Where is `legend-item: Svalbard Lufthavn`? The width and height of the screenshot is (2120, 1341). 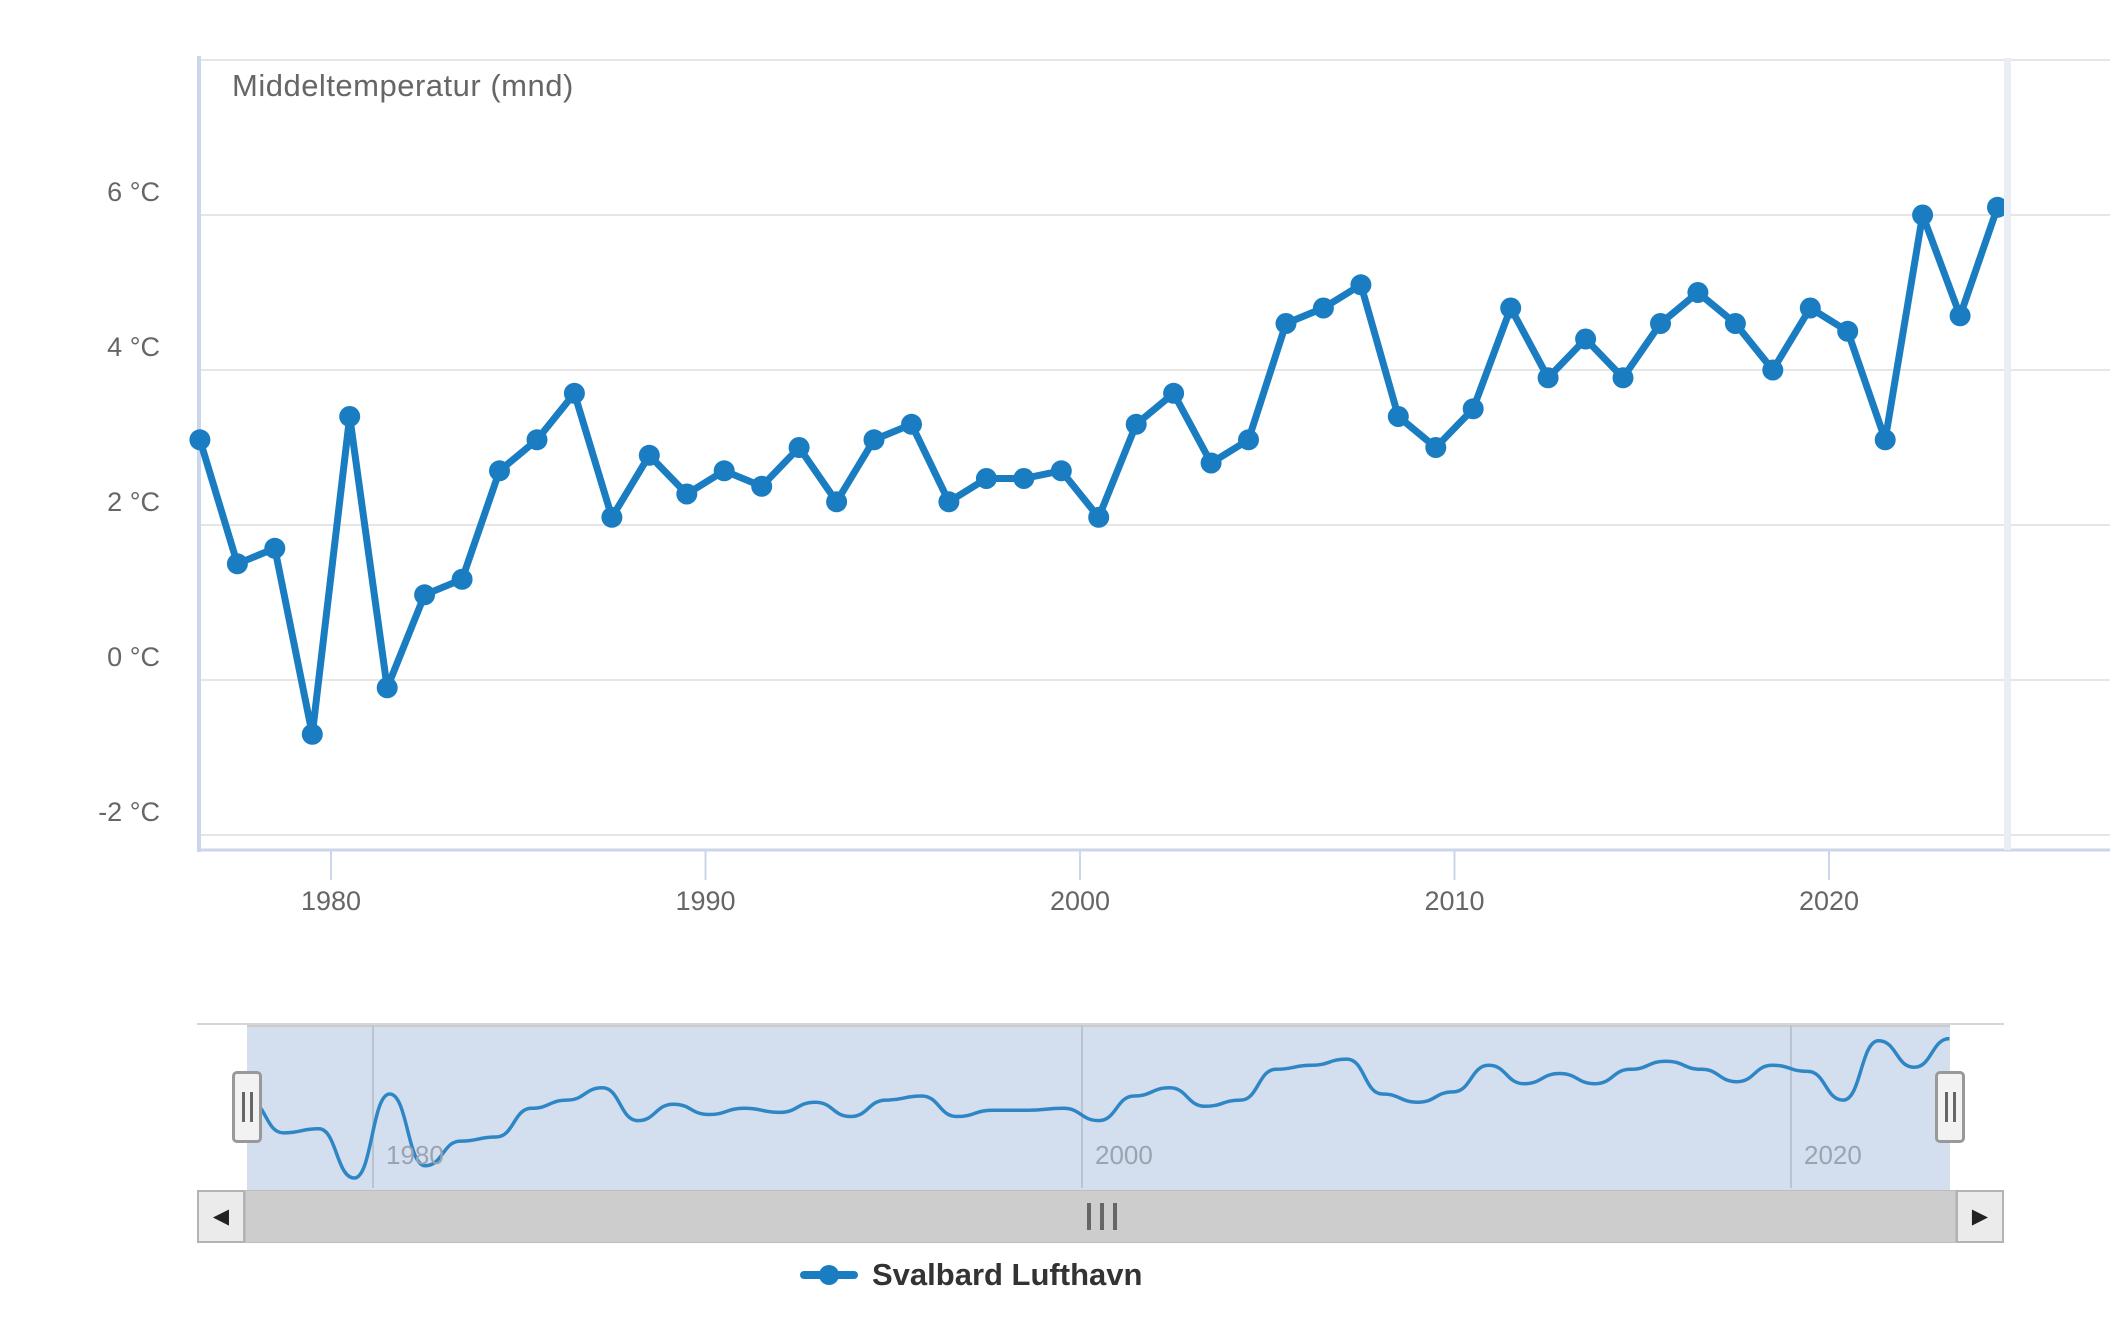 legend-item: Svalbard Lufthavn is located at coordinates (971, 1275).